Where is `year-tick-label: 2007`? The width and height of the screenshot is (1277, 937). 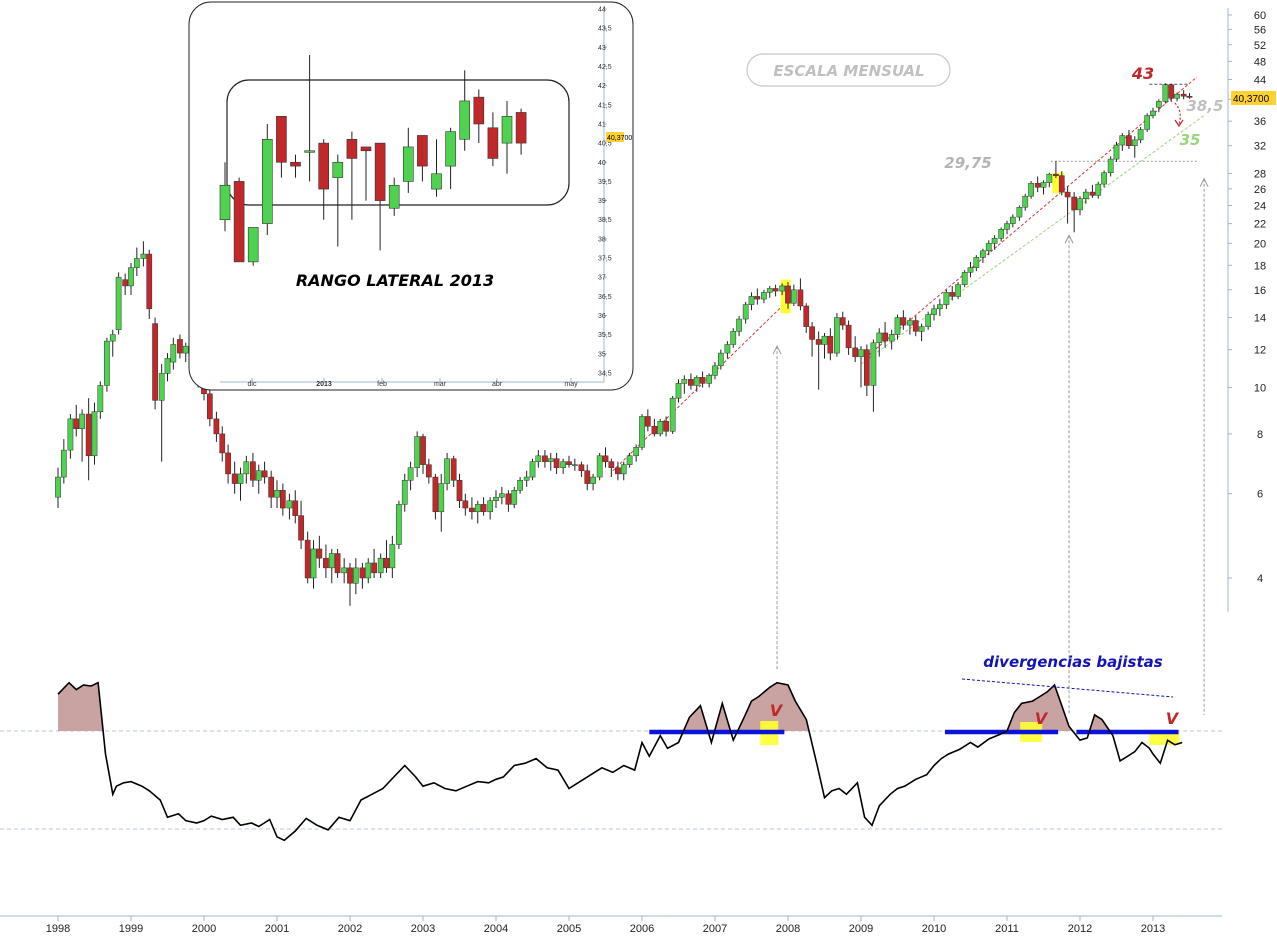 year-tick-label: 2007 is located at coordinates (715, 929).